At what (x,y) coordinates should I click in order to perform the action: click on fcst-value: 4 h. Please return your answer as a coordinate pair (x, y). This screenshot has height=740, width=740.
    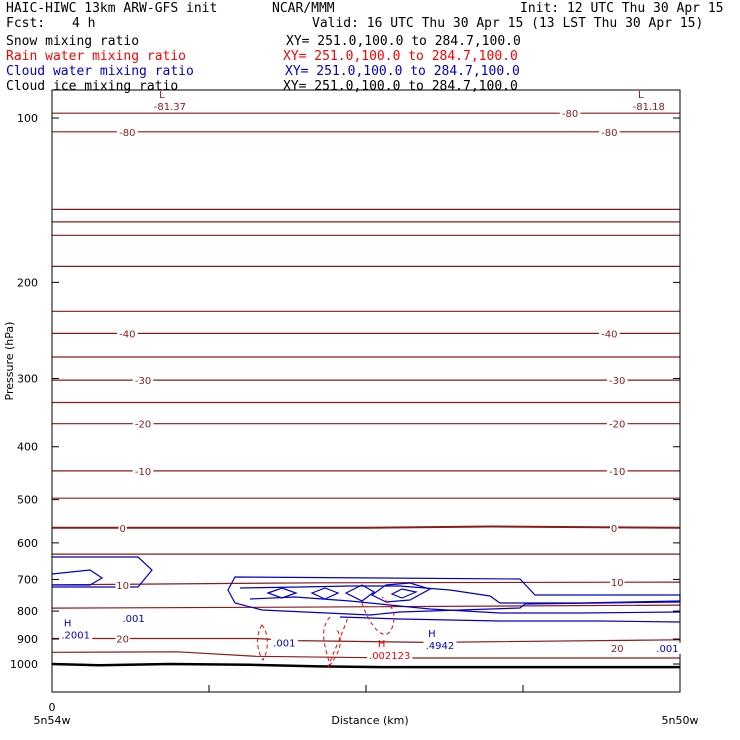
    Looking at the image, I should click on (84, 23).